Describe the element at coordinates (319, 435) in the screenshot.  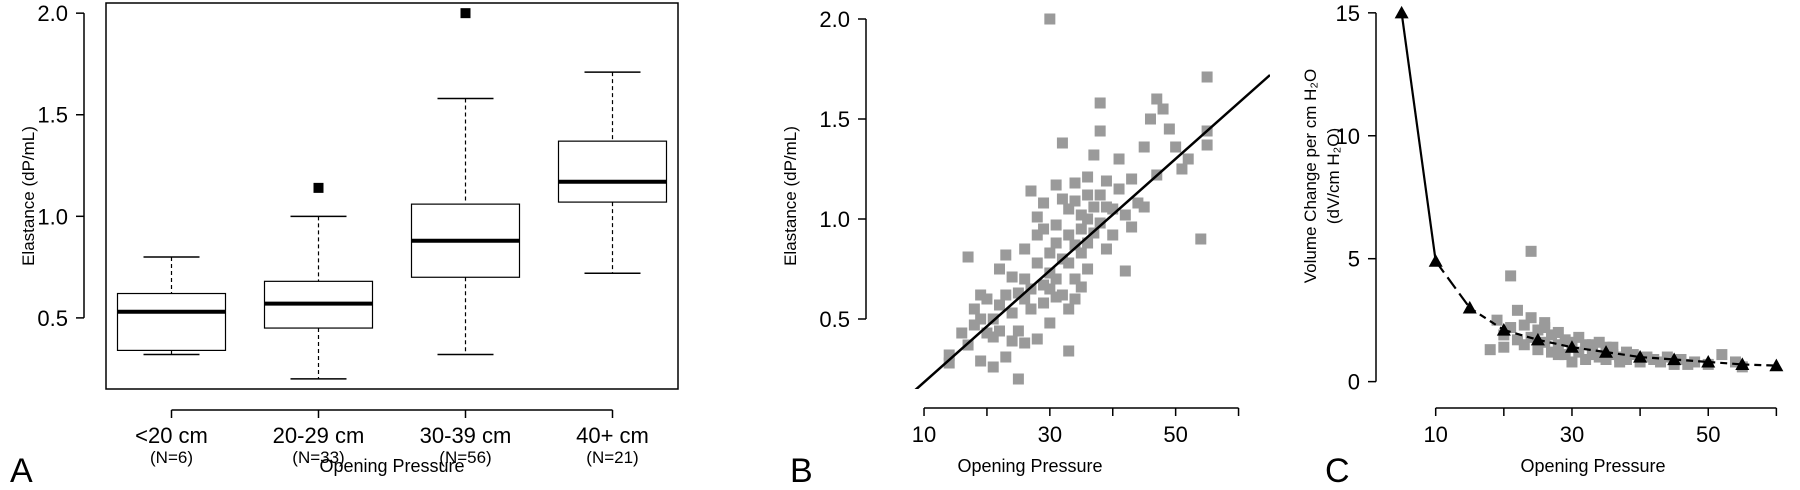
I see `panel-a-category-label: 20-29 cm` at that location.